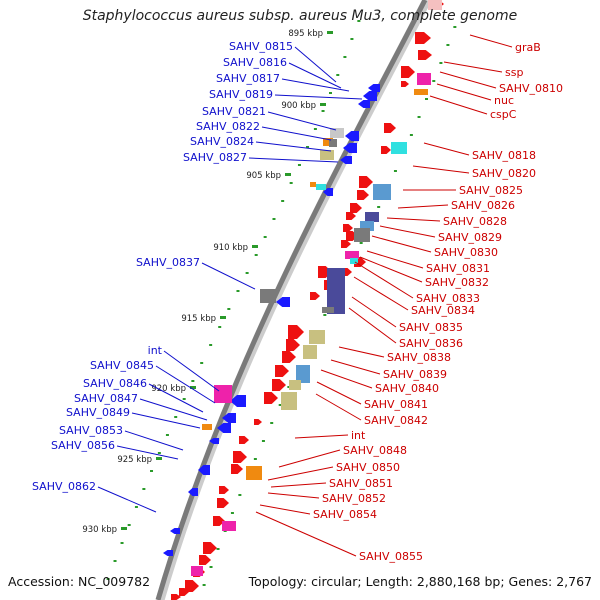 This screenshot has height=600, width=600. Describe the element at coordinates (475, 221) in the screenshot. I see `right-gene-label: SAHV_0828` at that location.